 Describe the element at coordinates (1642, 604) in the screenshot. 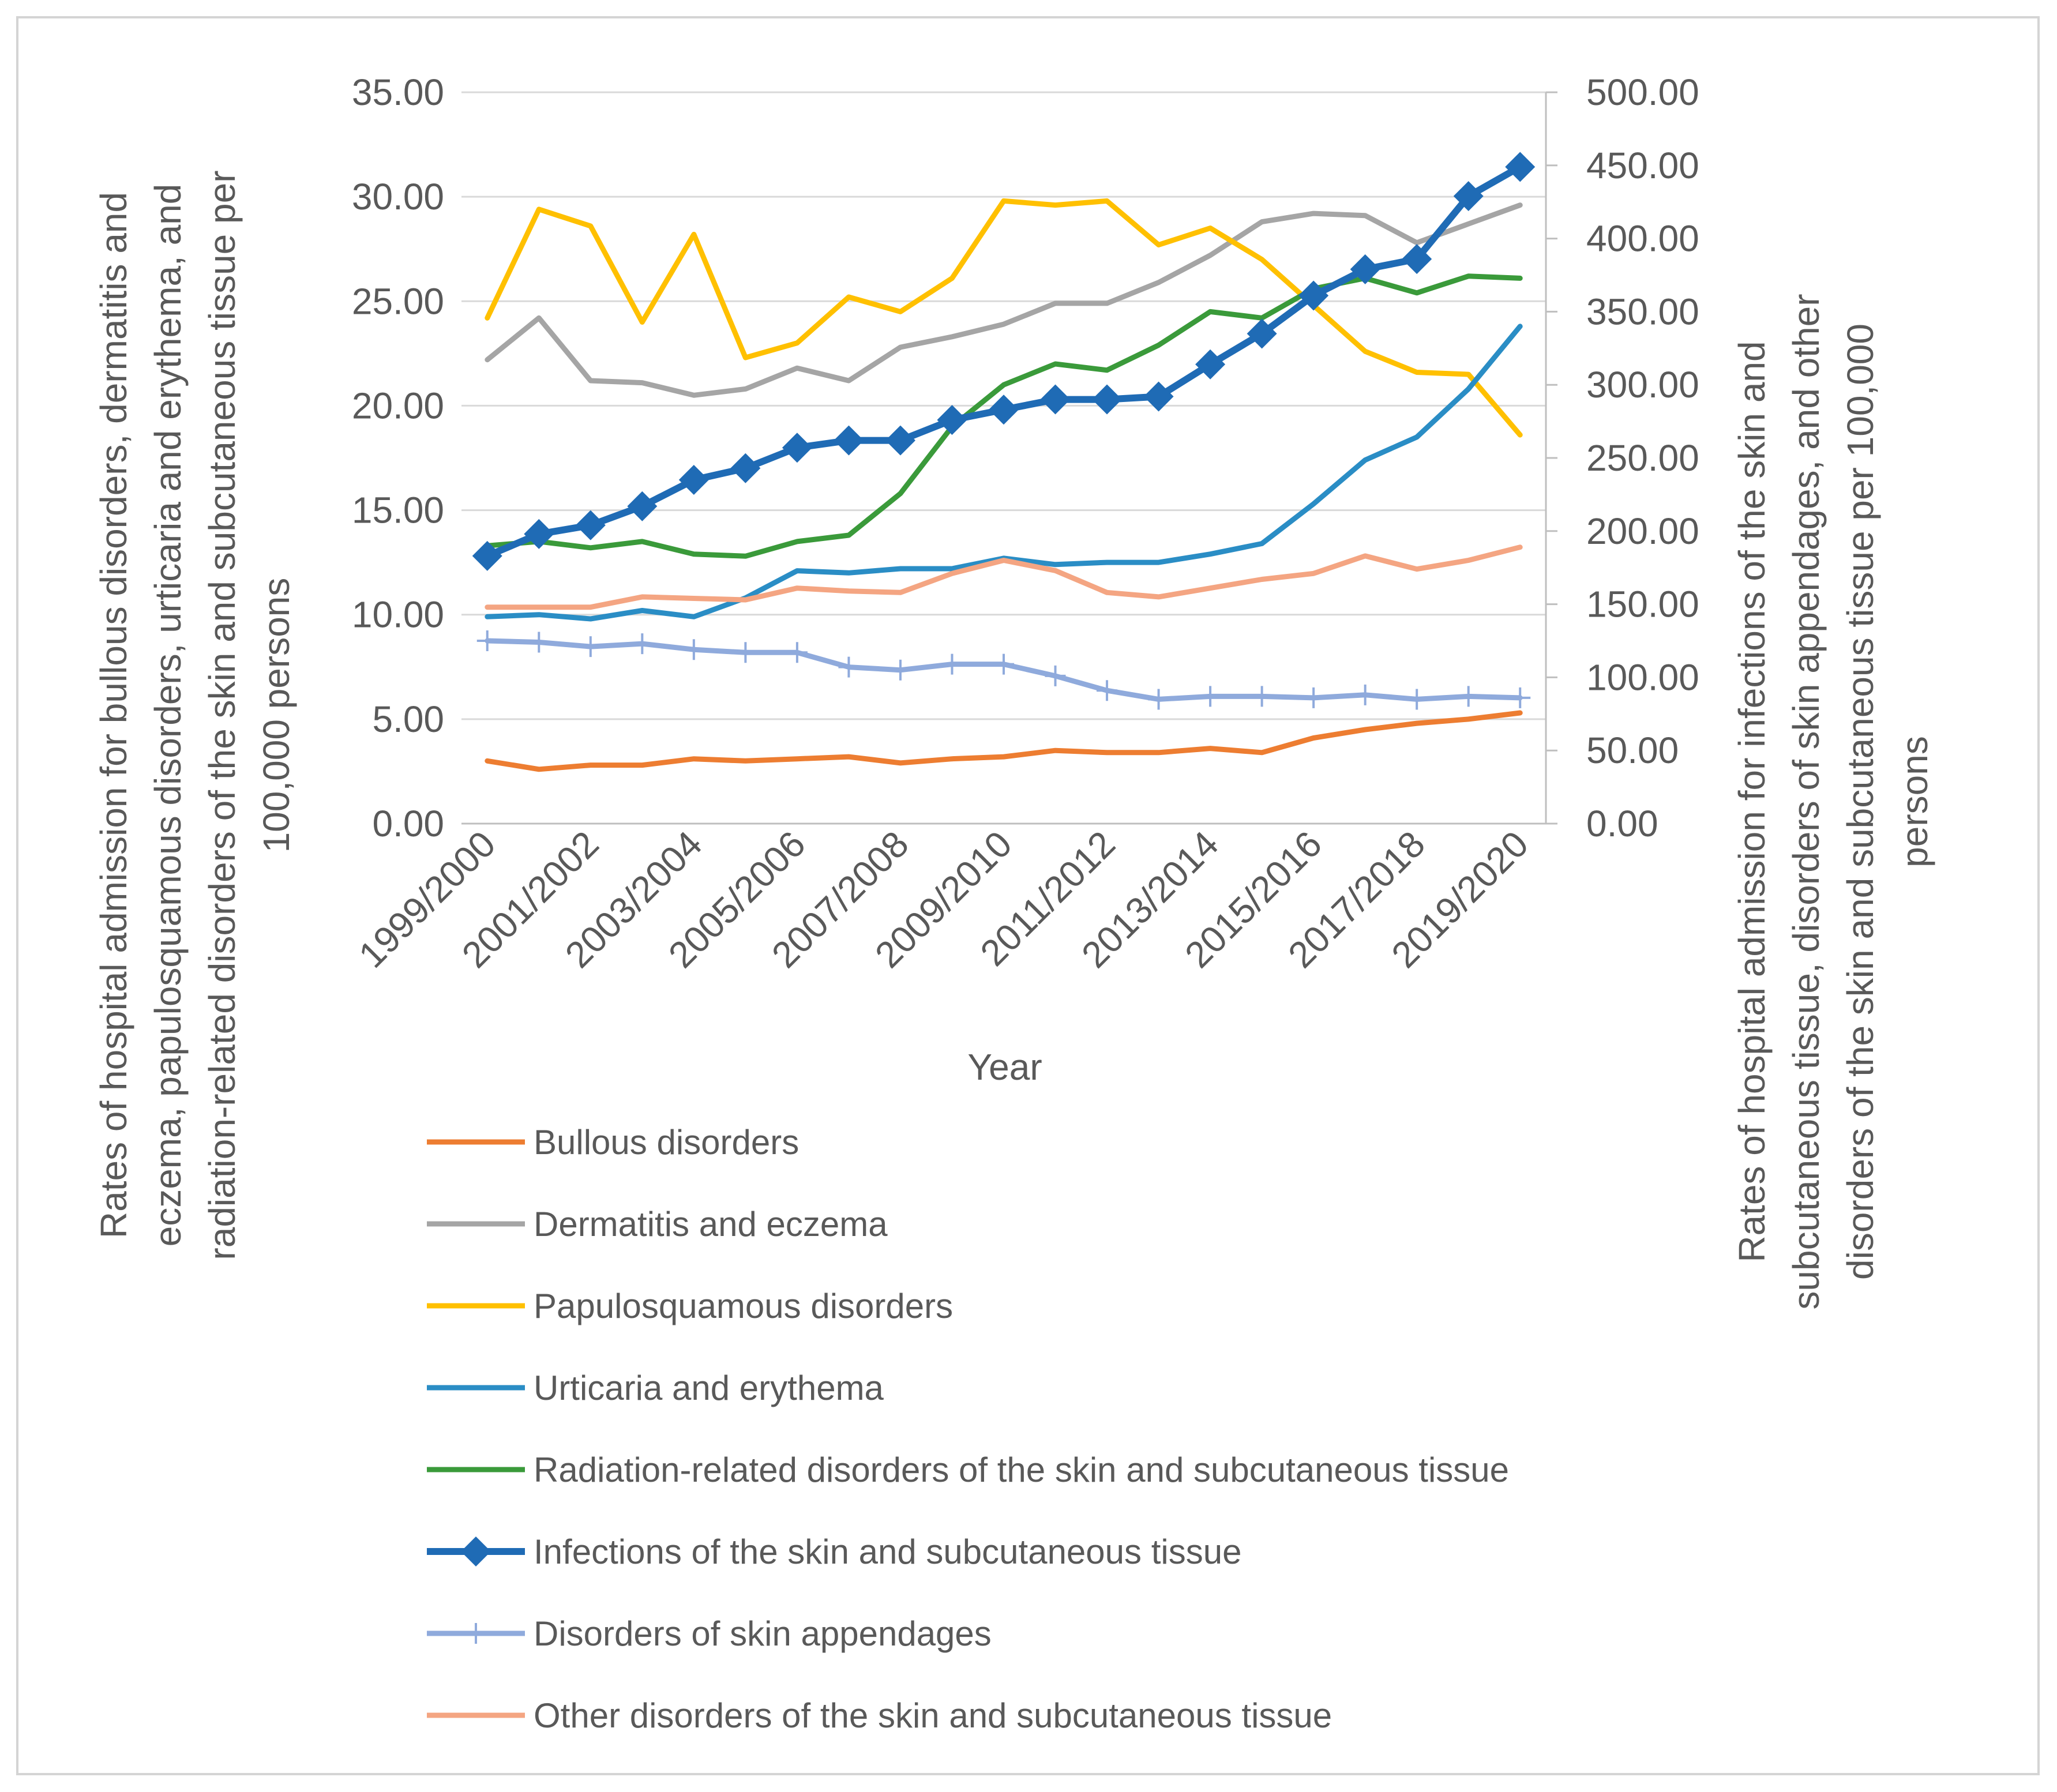

I see `y-right-tick-label: 150.00` at that location.